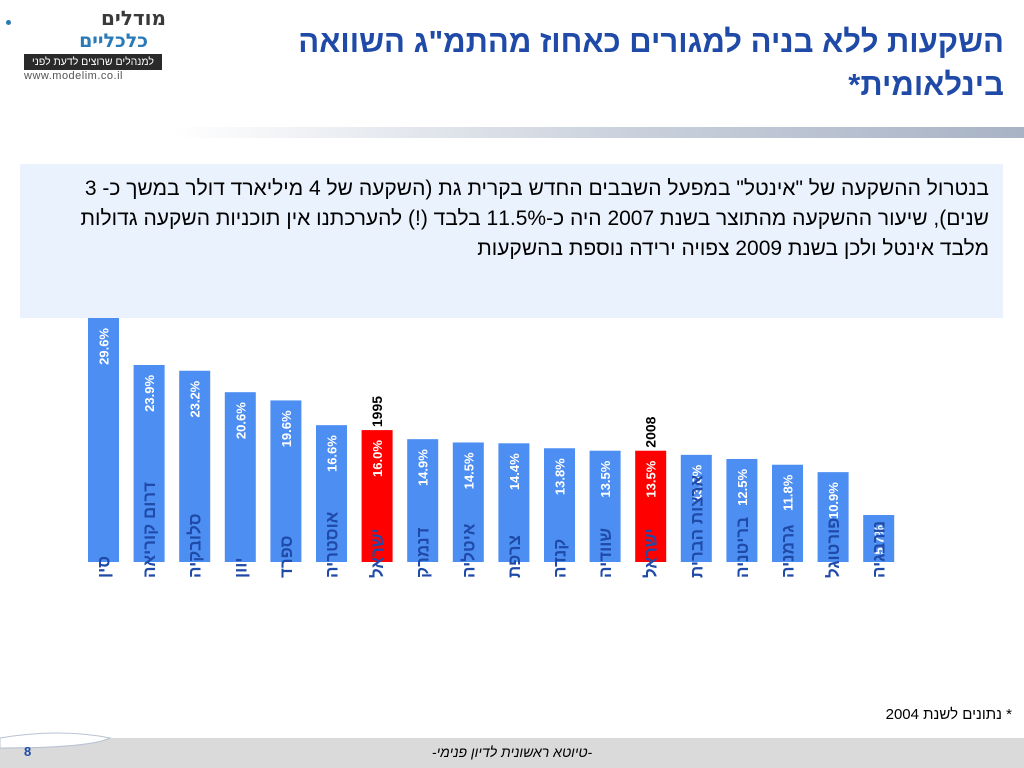 Image resolution: width=1024 pixels, height=768 pixels. What do you see at coordinates (788, 551) in the screenshot?
I see `category-label-15: גרמניה` at bounding box center [788, 551].